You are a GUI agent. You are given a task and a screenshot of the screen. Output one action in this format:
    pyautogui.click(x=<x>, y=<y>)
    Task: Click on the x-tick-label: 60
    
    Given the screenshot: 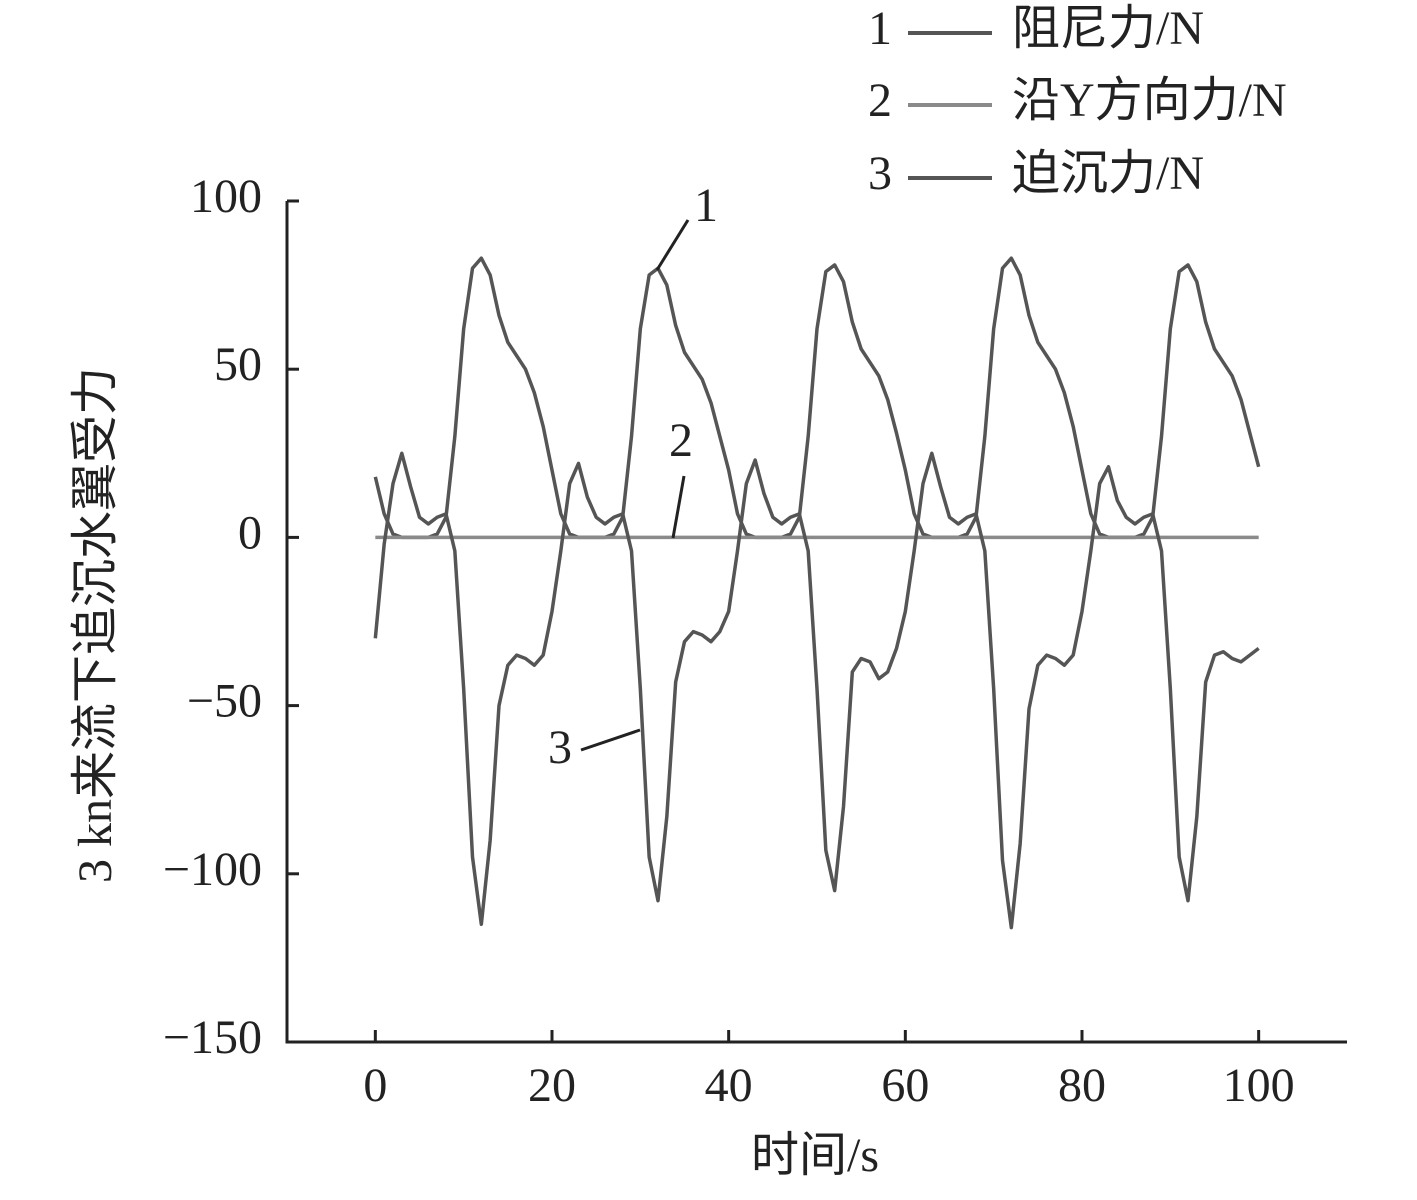 What is the action you would take?
    pyautogui.click(x=905, y=1085)
    